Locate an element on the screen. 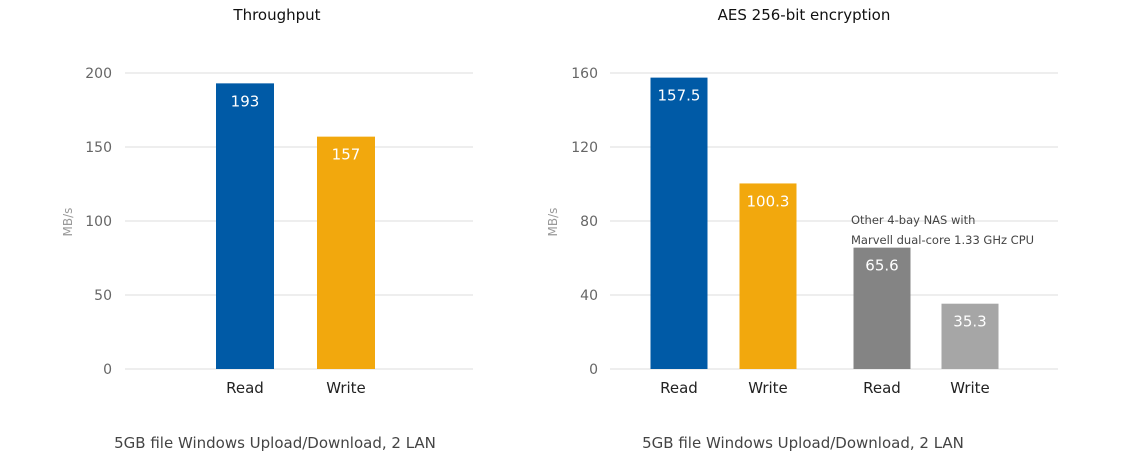 This screenshot has height=458, width=1140. chart0-footer-caption: 5GB file Windows Upload/Download, 2 LAN is located at coordinates (275, 443).